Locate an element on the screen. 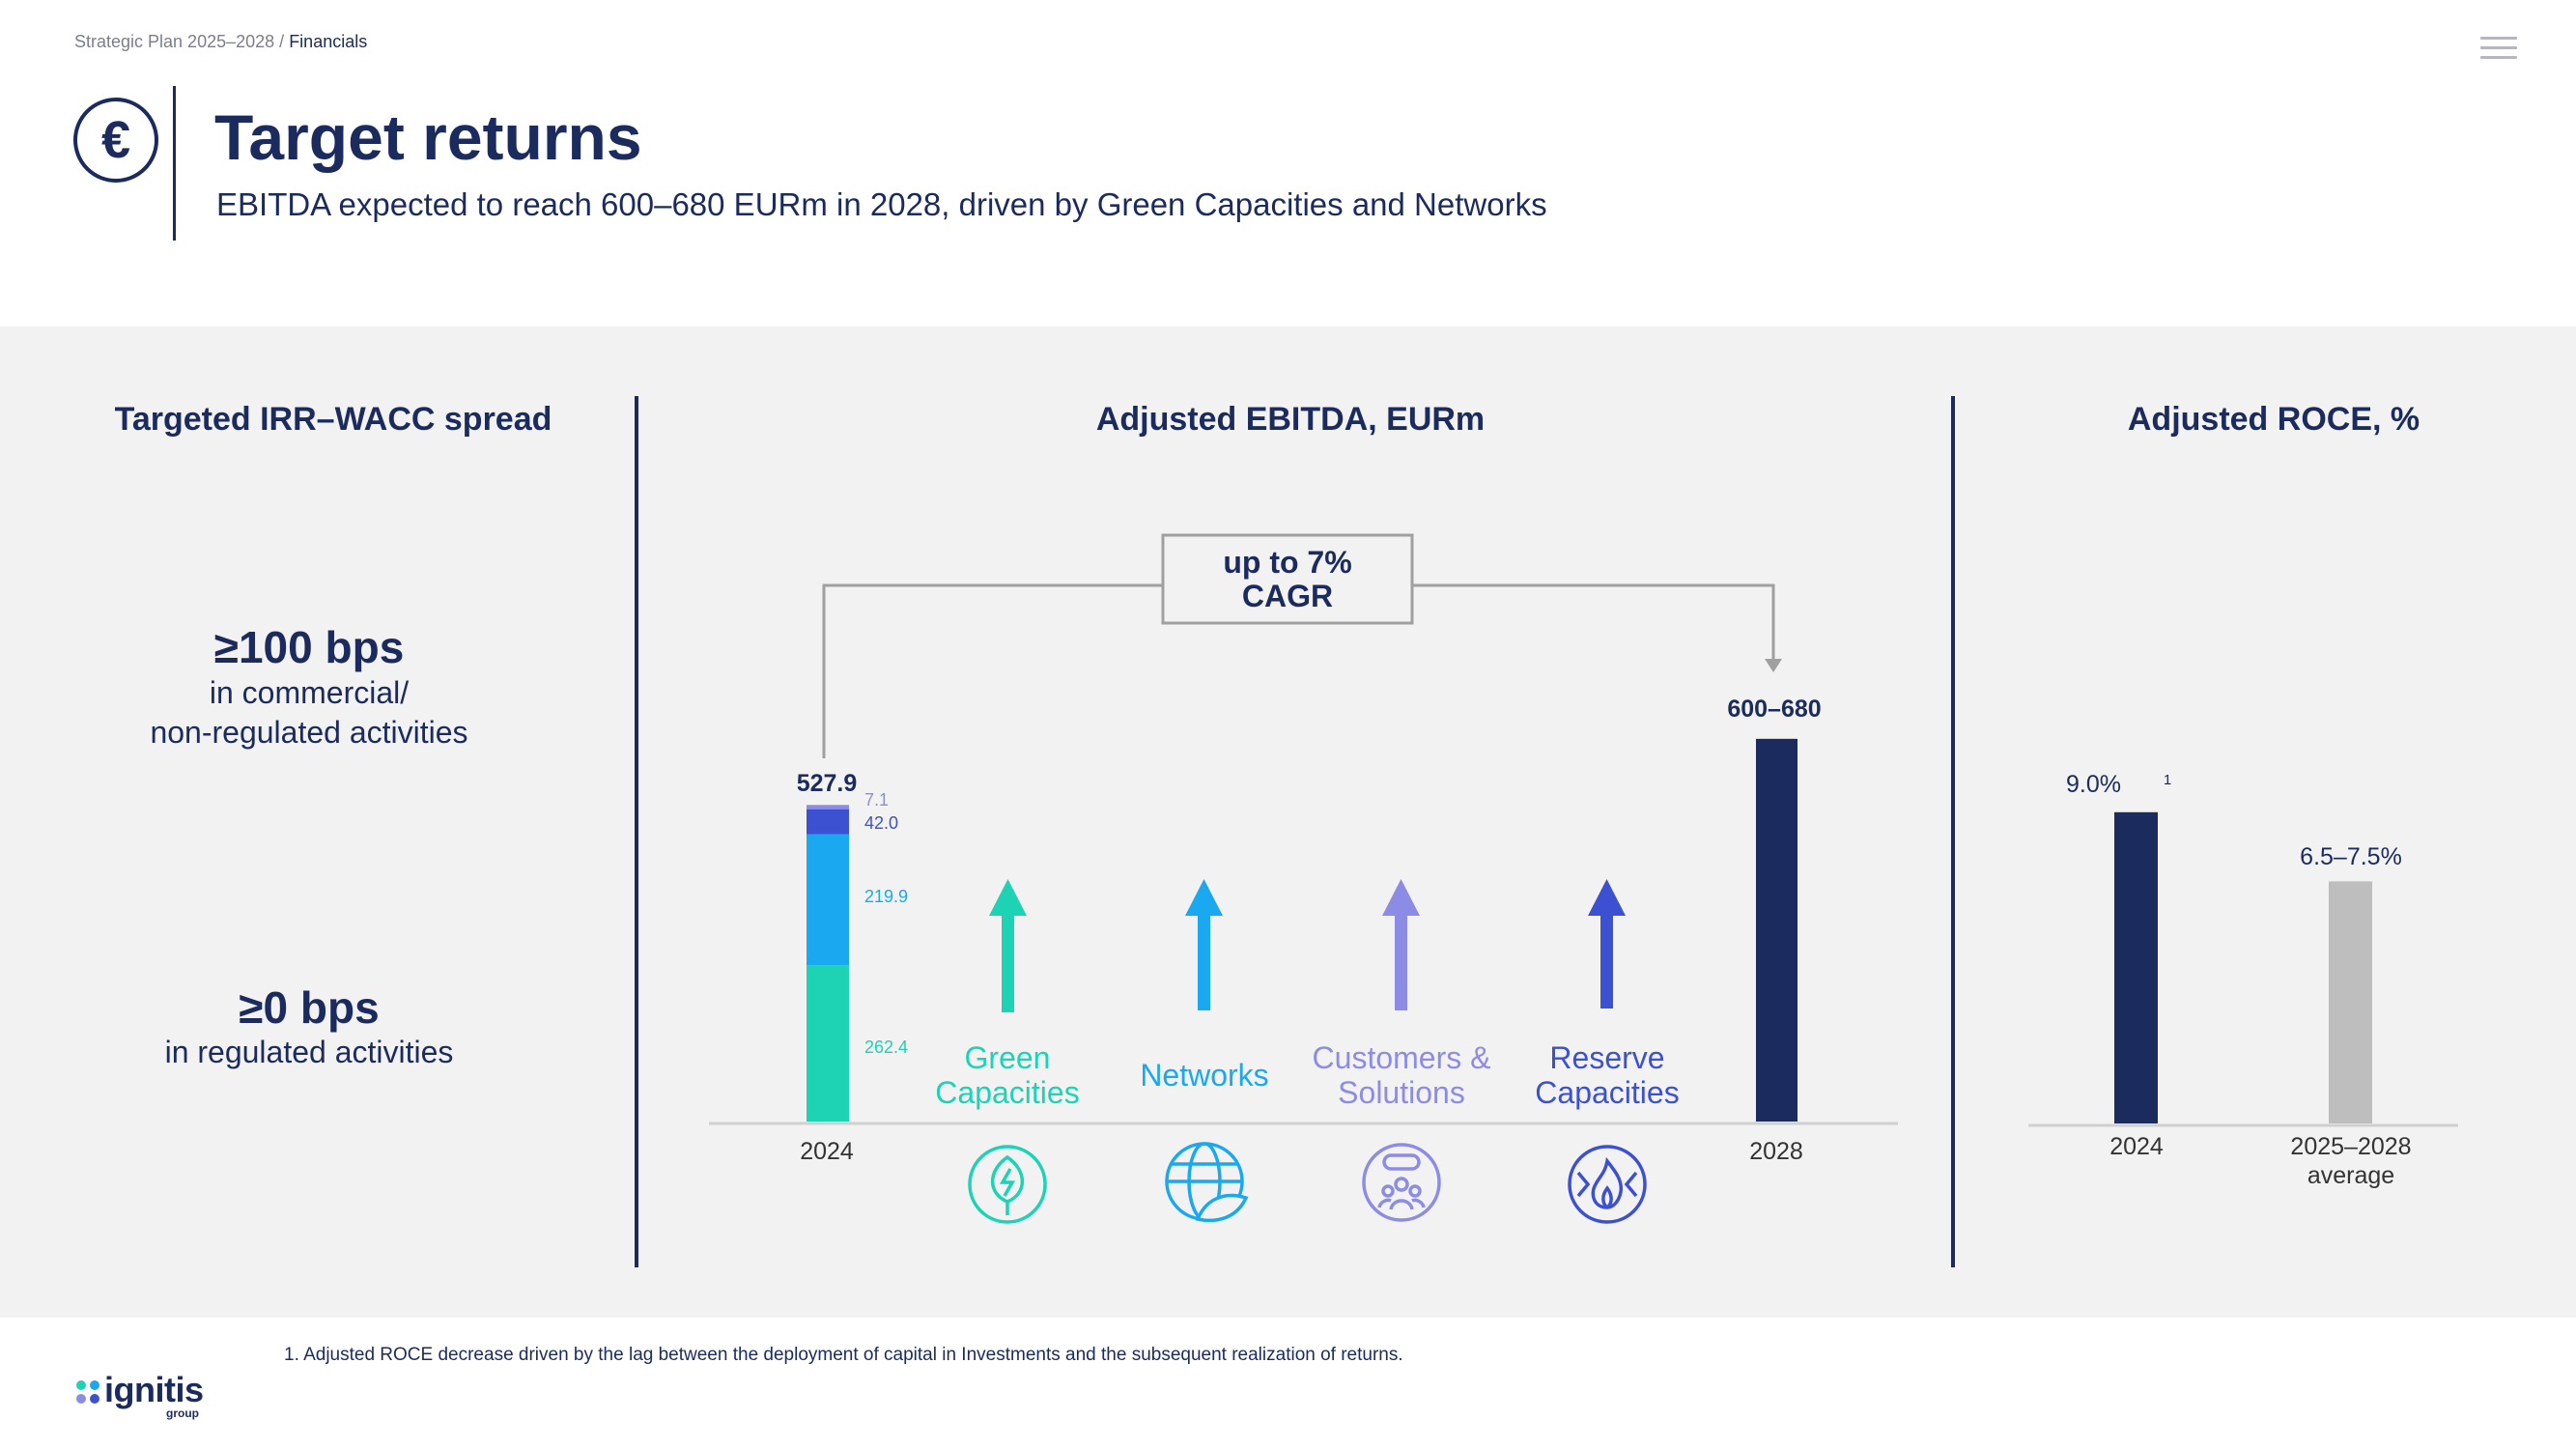 This screenshot has height=1449, width=2576. driver-label-customers-1: Customers & is located at coordinates (1402, 1057).